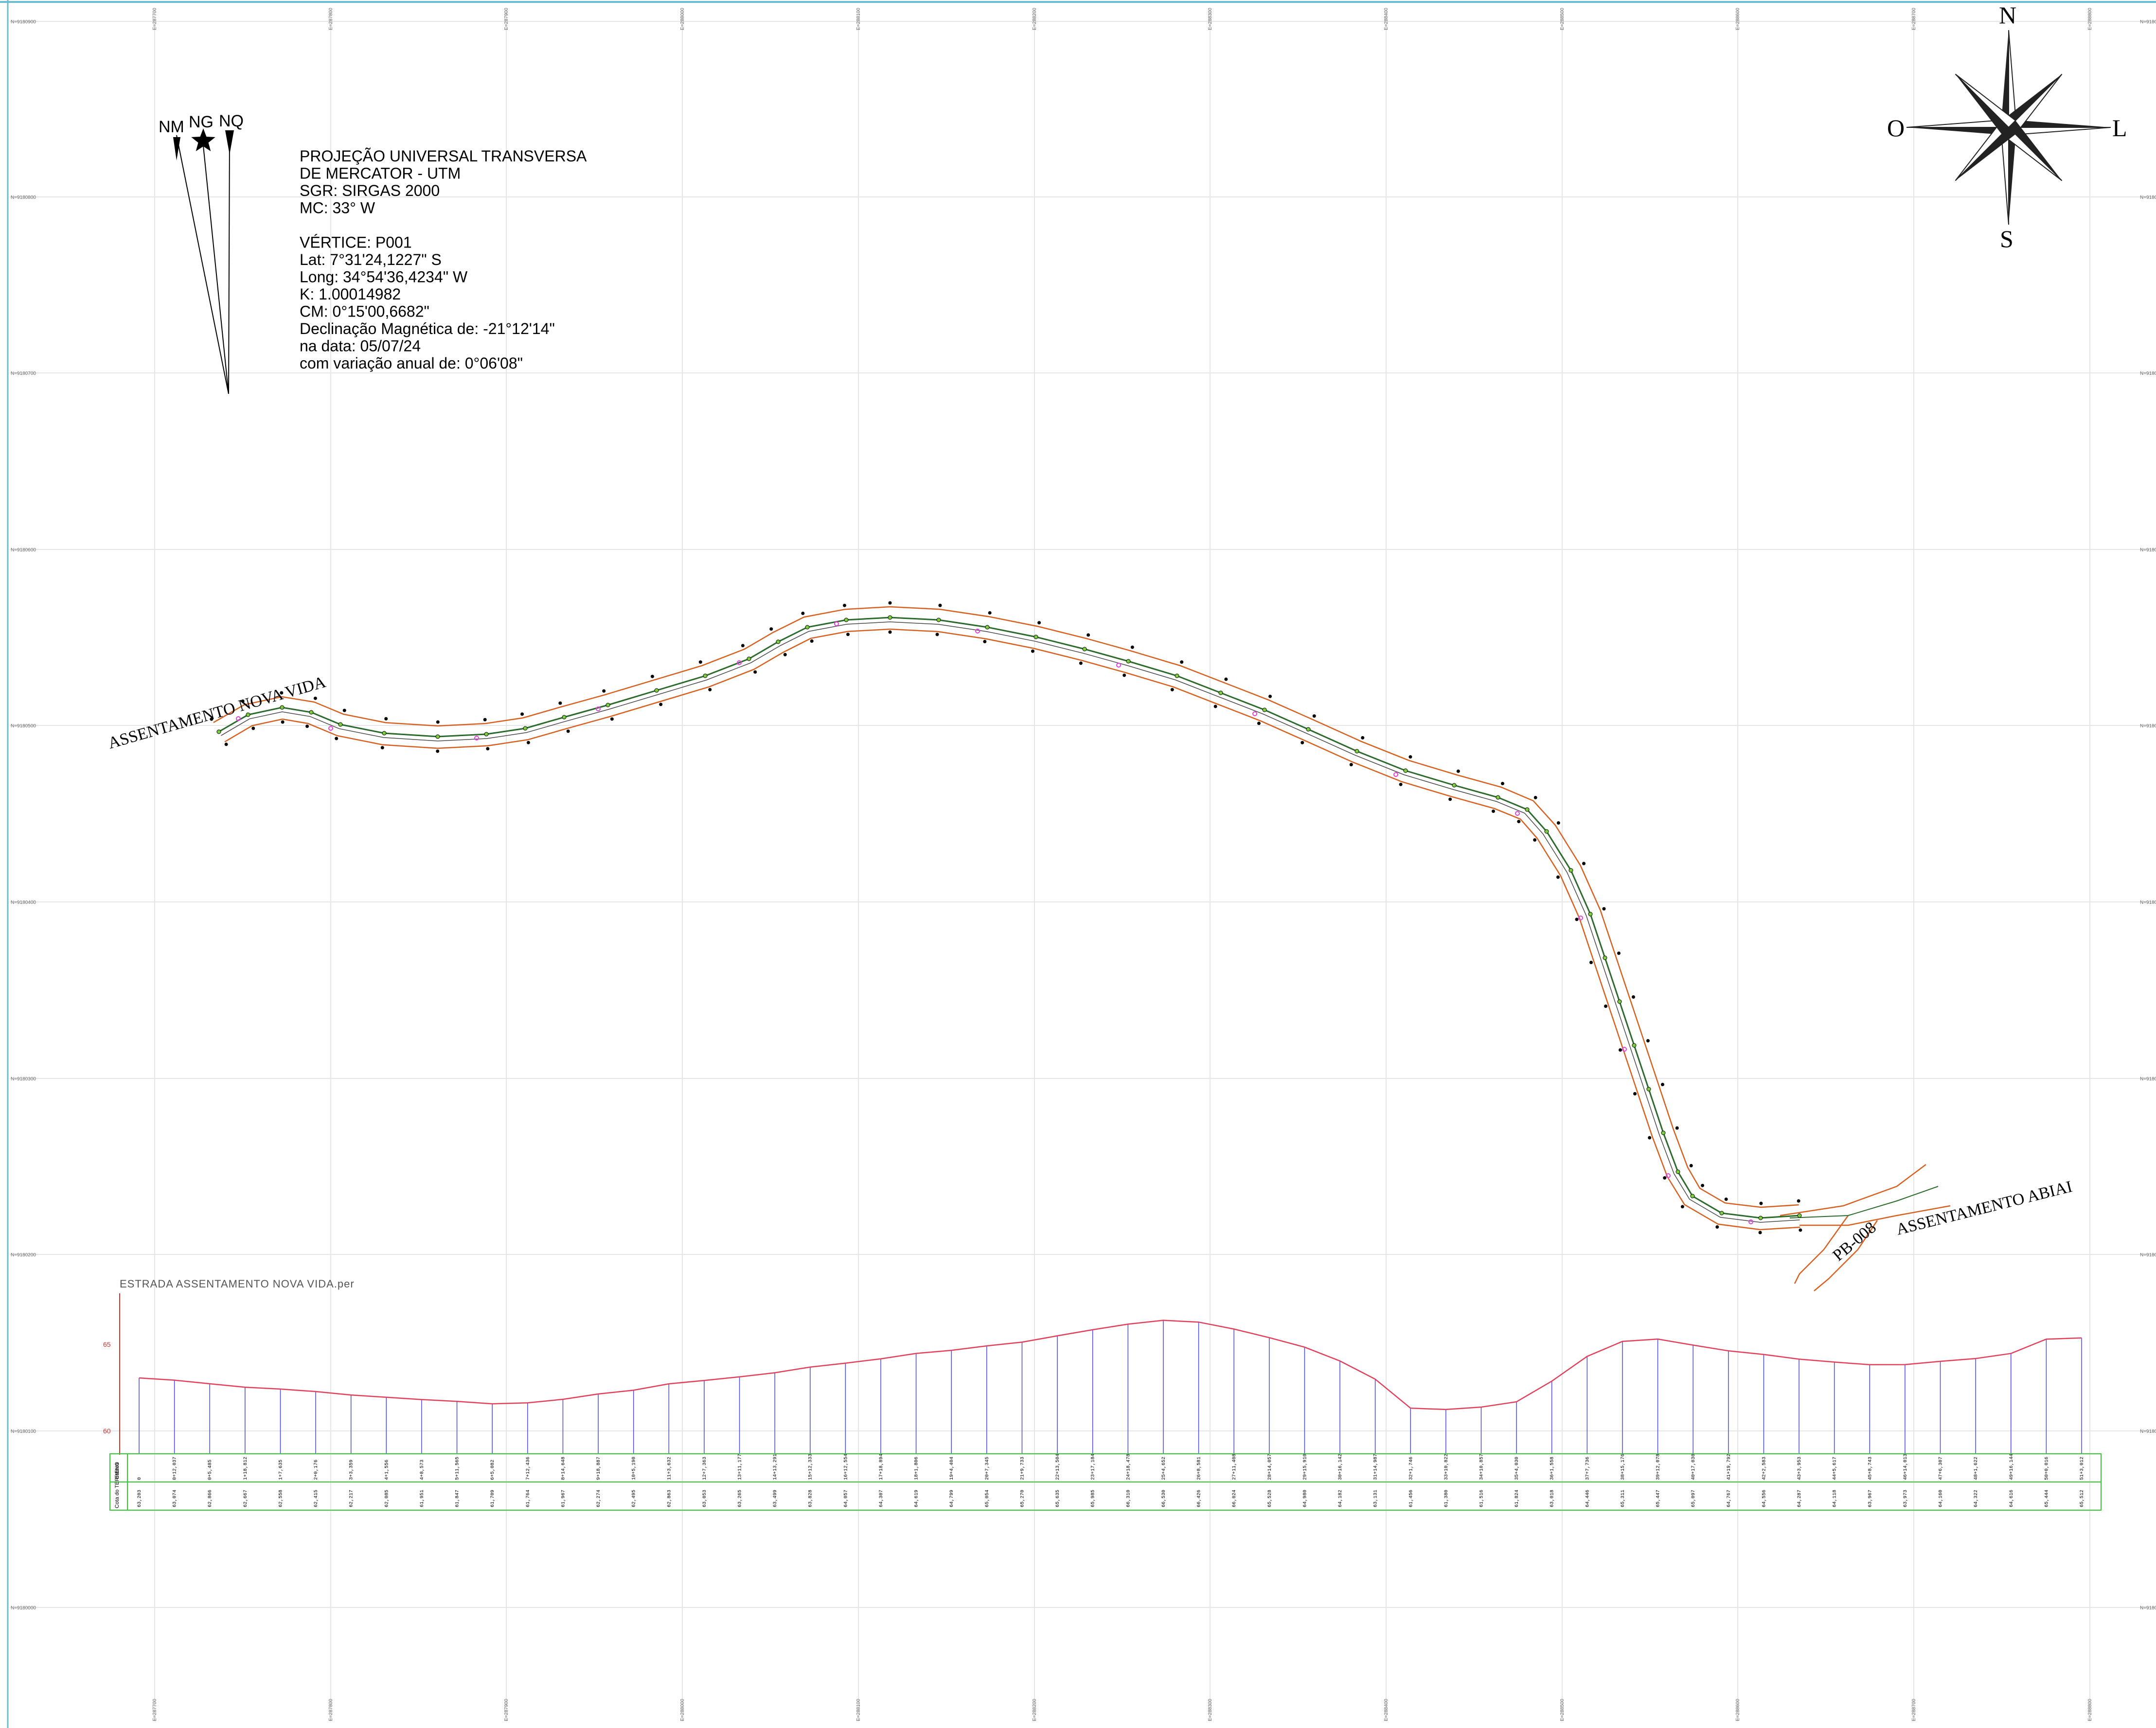 This screenshot has height=1728, width=2156. I want to click on elevation-label: 65,444, so click(2047, 1498).